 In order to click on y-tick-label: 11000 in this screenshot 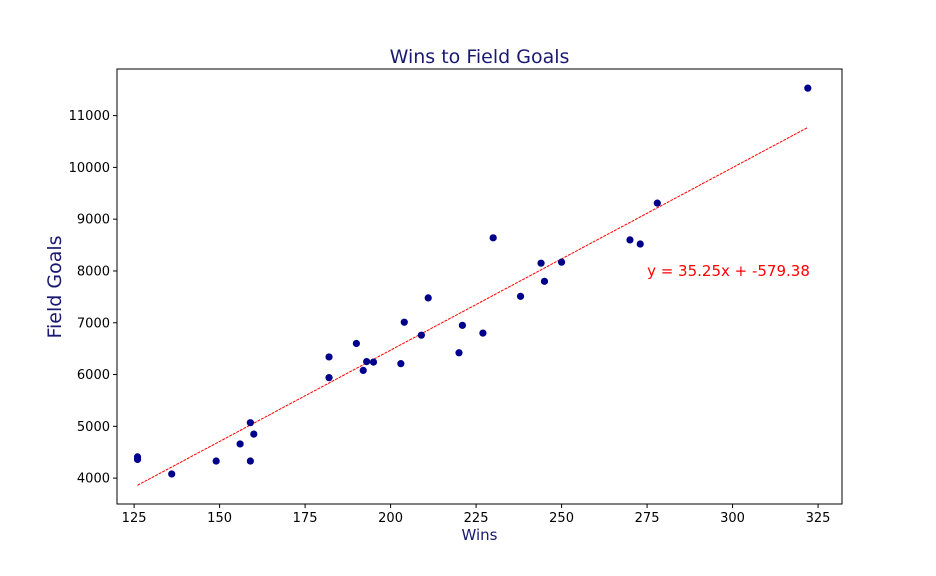, I will do `click(89, 116)`.